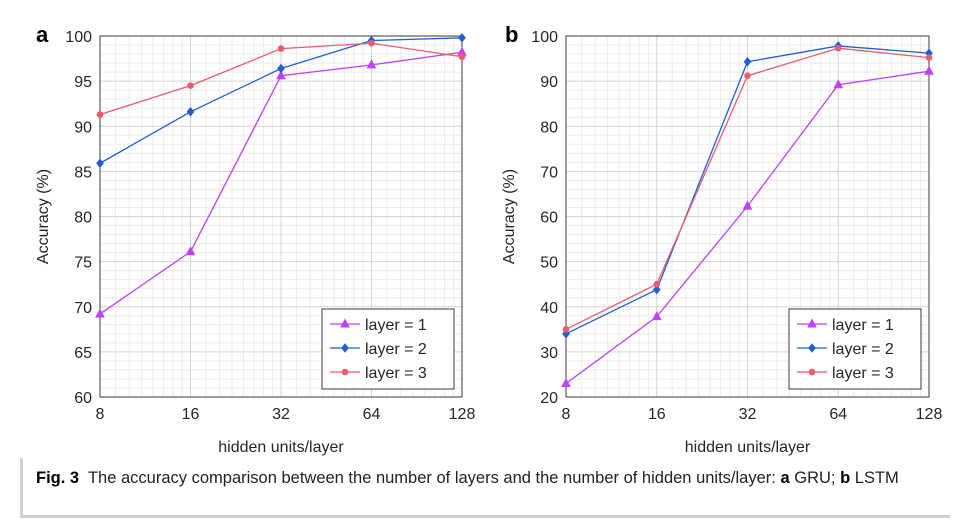 The height and width of the screenshot is (522, 956). Describe the element at coordinates (549, 398) in the screenshot. I see `y-tick-label: 20` at that location.